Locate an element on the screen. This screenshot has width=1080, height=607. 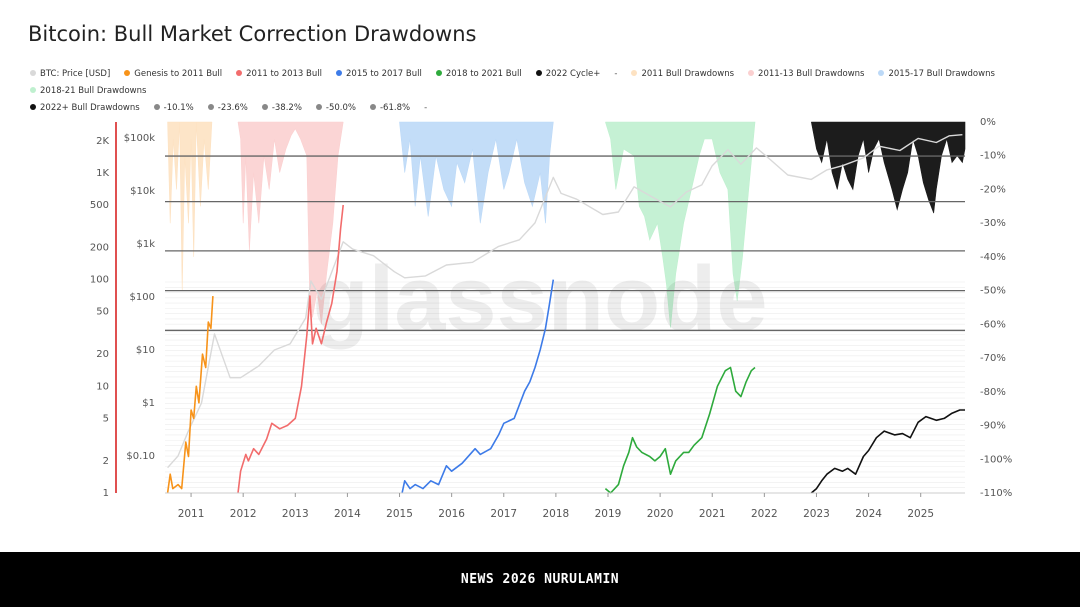
x-axis-tick-label: 2016 is located at coordinates (451, 514).